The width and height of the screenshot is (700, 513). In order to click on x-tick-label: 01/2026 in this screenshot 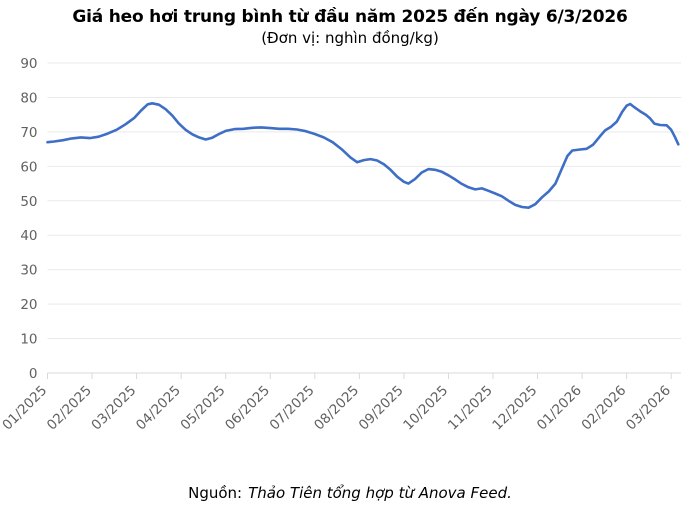, I will do `click(559, 408)`.